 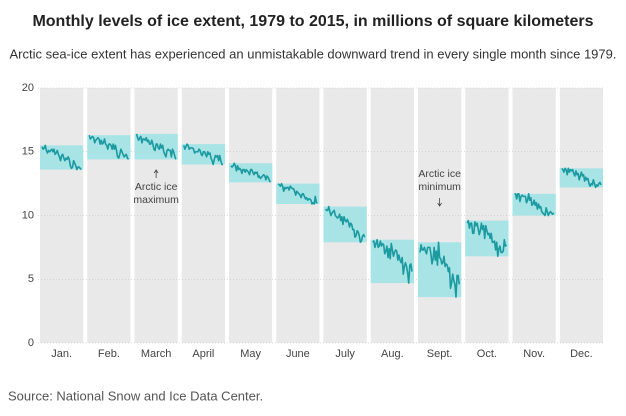 I want to click on x-tick-label: May, so click(x=250, y=354).